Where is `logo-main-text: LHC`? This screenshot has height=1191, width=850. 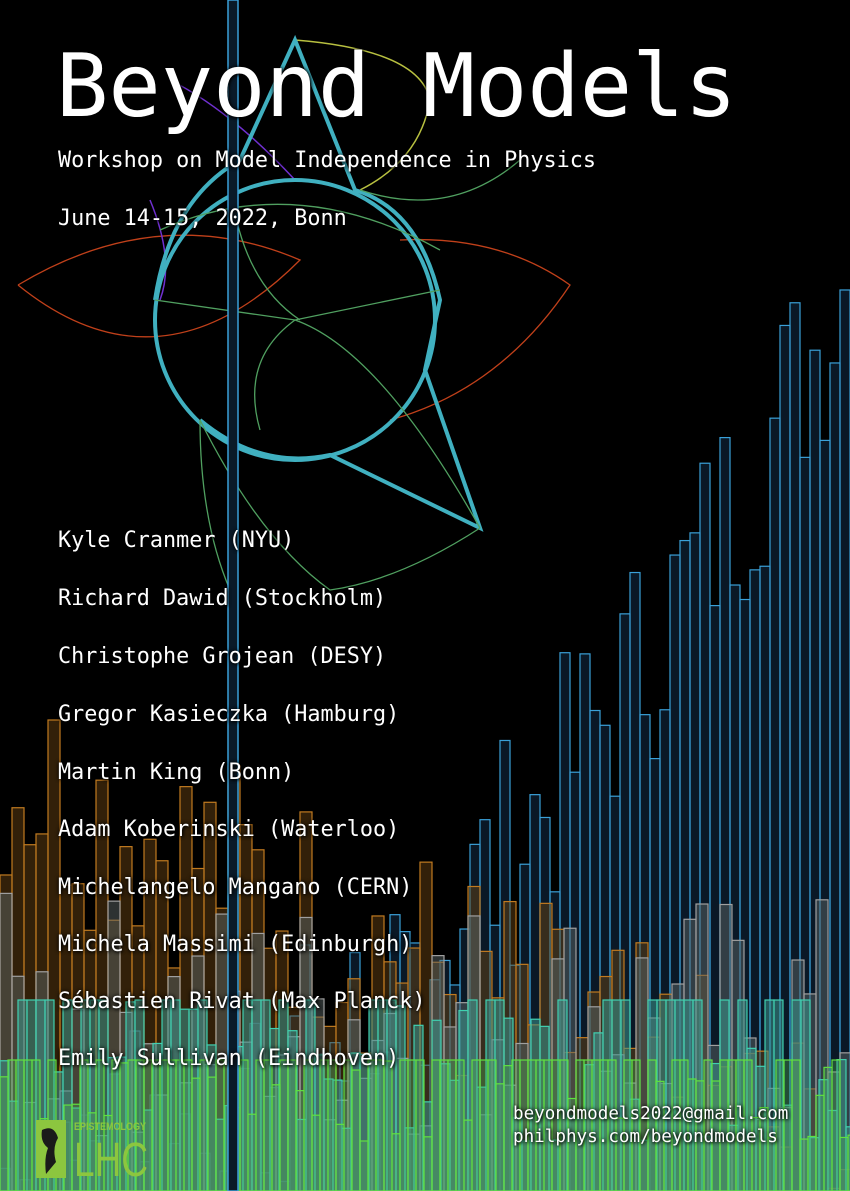
logo-main-text: LHC is located at coordinates (111, 1157).